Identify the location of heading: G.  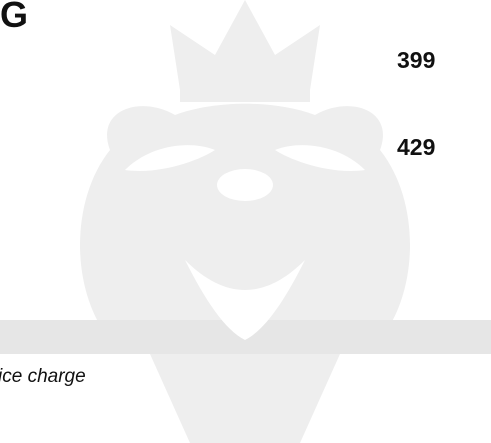
(14, 17).